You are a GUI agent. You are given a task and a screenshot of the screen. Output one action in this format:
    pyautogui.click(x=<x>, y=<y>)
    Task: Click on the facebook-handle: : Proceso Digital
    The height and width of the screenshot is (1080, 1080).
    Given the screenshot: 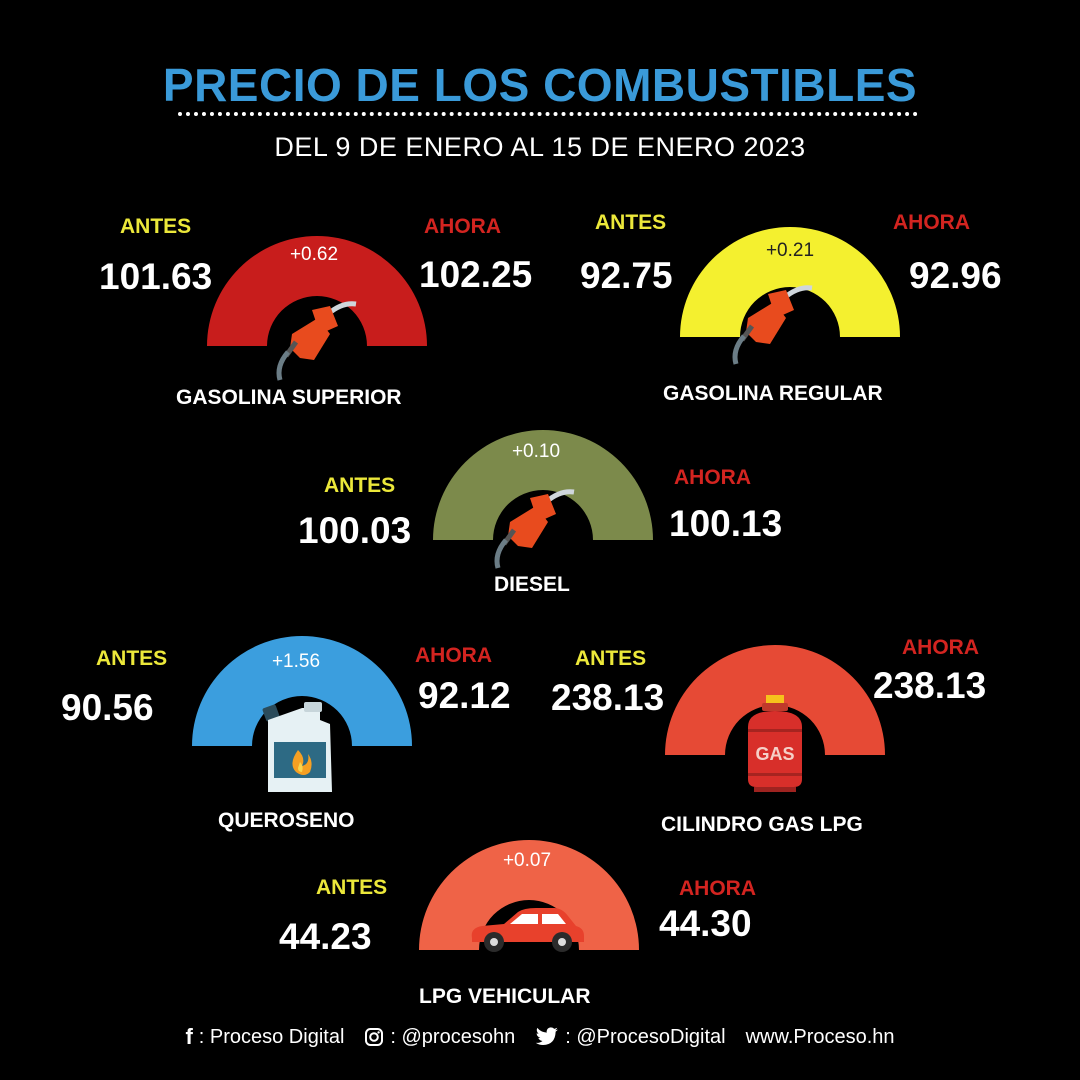 What is the action you would take?
    pyautogui.click(x=271, y=1036)
    